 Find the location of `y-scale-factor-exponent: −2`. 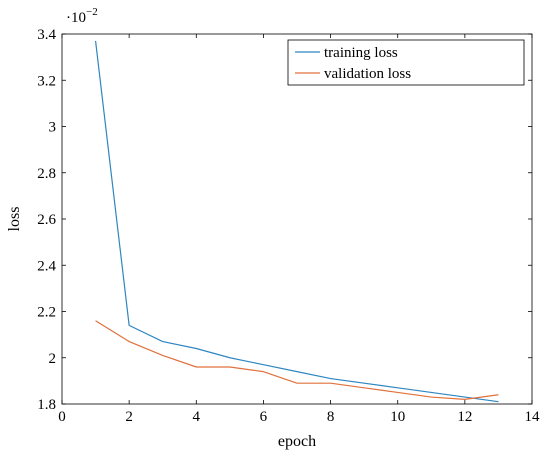

y-scale-factor-exponent: −2 is located at coordinates (92, 12).